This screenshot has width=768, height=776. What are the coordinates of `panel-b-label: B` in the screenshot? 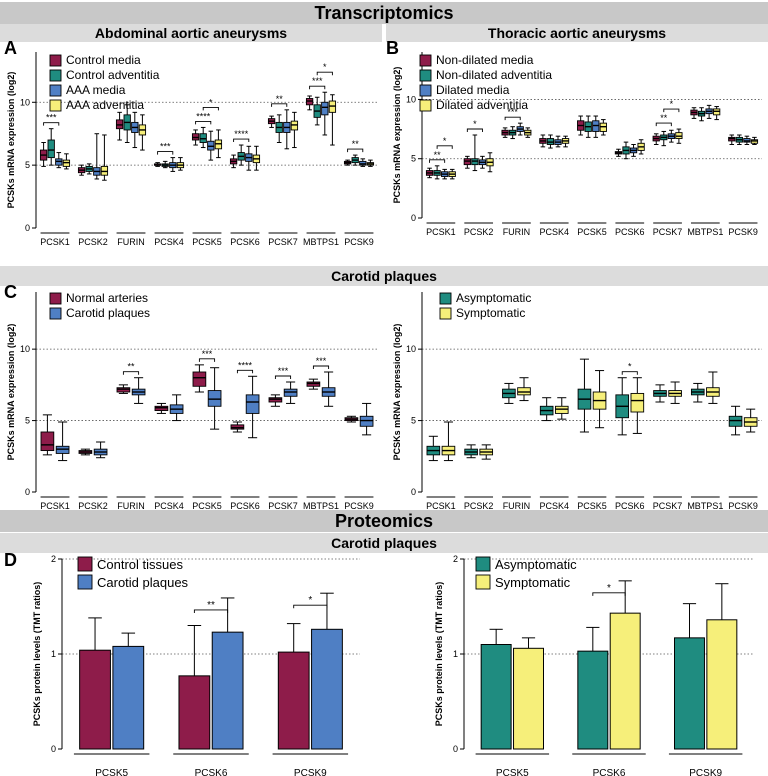 It's located at (392, 48).